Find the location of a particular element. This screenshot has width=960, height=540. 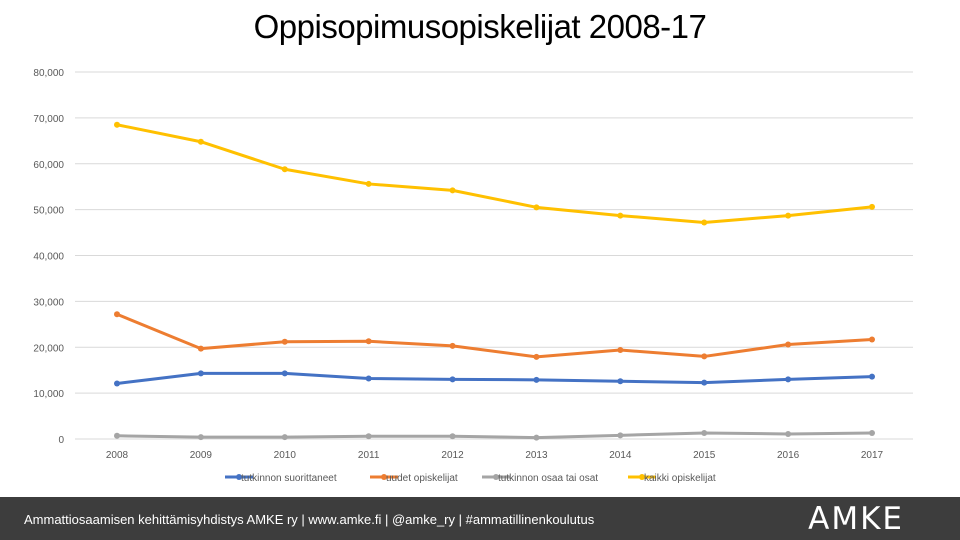

x-tick-label: 2014 is located at coordinates (620, 455).